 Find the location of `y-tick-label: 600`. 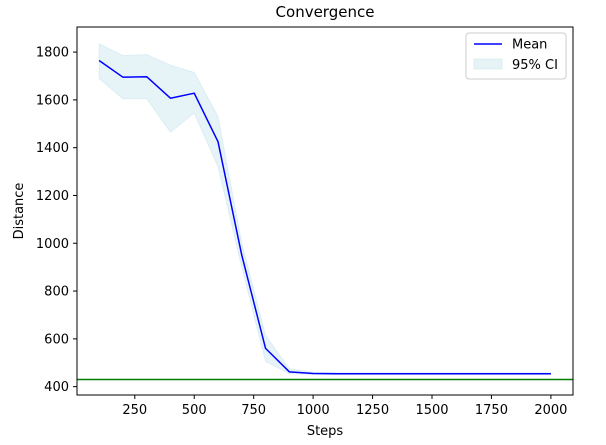

y-tick-label: 600 is located at coordinates (56, 339).